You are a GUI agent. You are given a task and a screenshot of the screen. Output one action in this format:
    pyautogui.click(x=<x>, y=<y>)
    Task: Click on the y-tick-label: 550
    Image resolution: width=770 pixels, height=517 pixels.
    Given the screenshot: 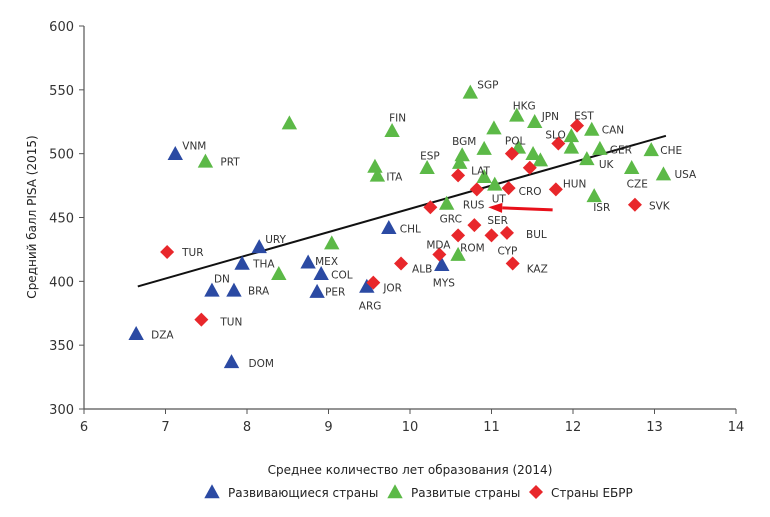 What is the action you would take?
    pyautogui.click(x=61, y=91)
    